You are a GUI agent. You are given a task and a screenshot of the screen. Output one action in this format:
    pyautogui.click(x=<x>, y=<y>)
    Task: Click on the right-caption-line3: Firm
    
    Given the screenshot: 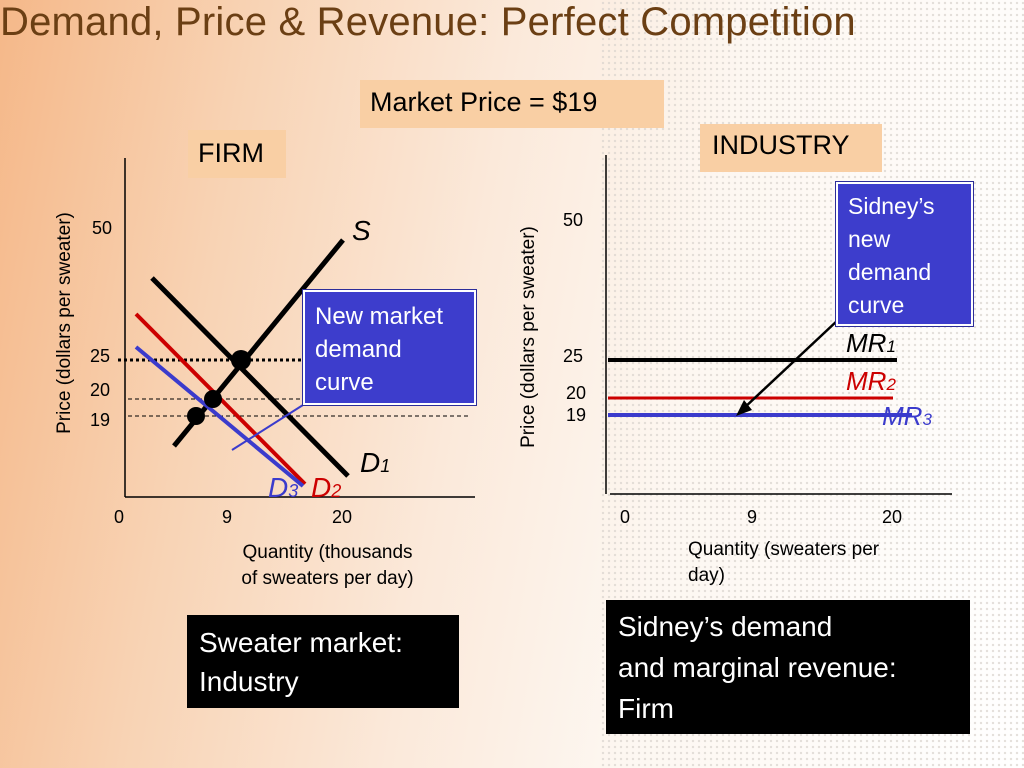 What is the action you would take?
    pyautogui.click(x=646, y=708)
    